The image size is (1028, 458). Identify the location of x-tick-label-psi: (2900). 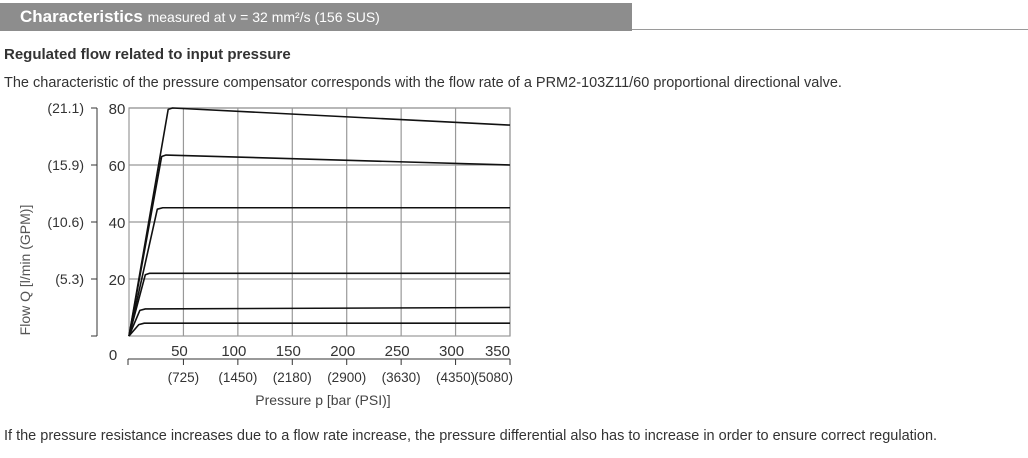
(346, 377).